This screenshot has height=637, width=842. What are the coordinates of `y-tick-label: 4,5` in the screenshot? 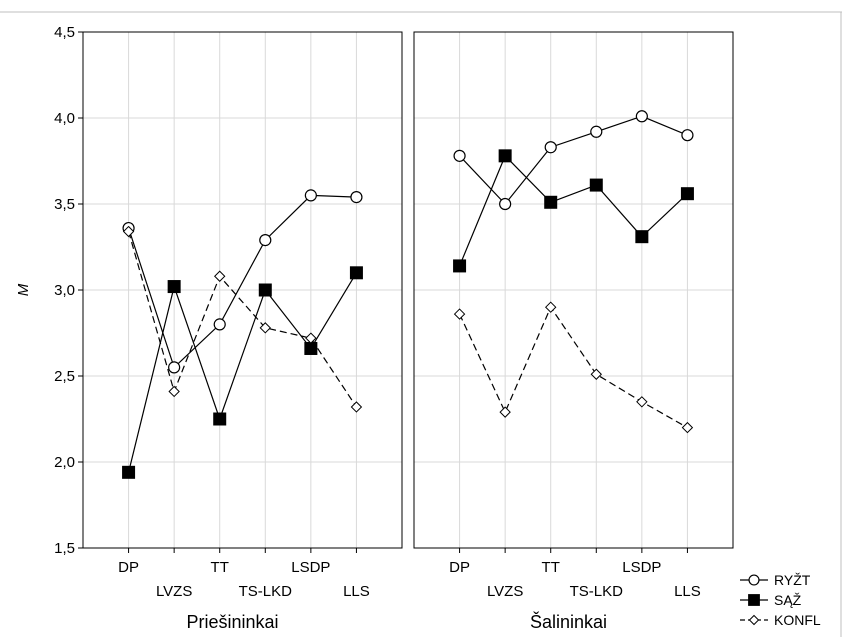 It's located at (64, 32).